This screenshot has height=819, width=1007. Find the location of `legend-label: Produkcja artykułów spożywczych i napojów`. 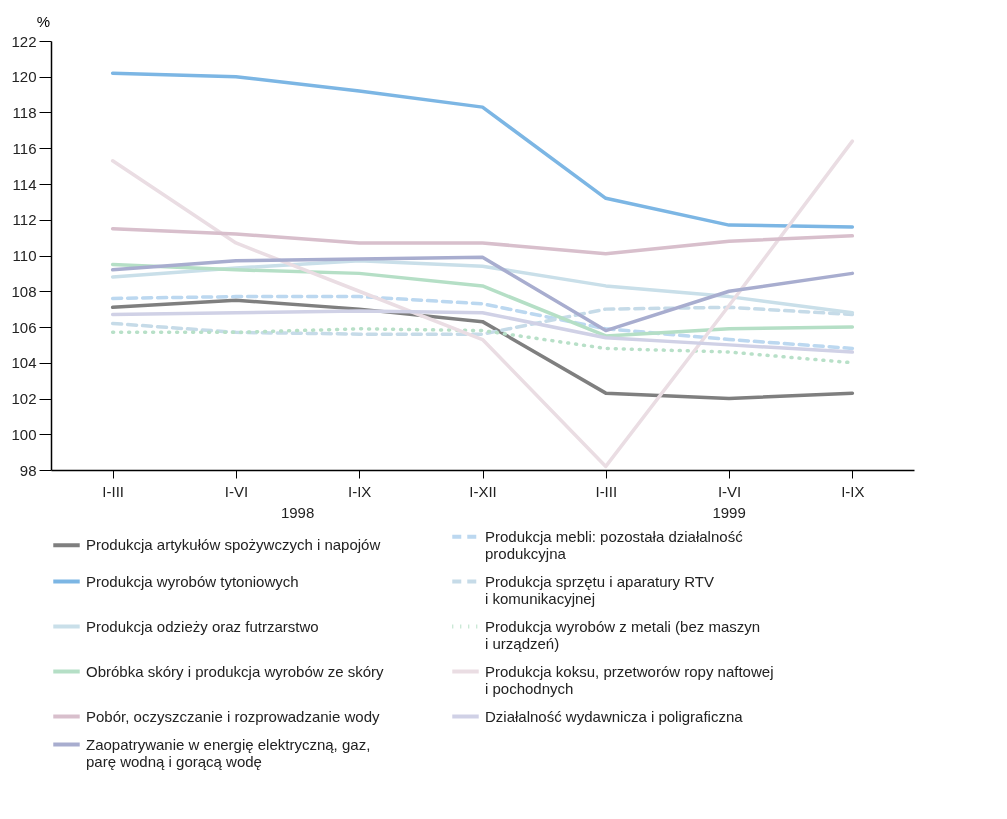

legend-label: Produkcja artykułów spożywczych i napojów is located at coordinates (233, 545).